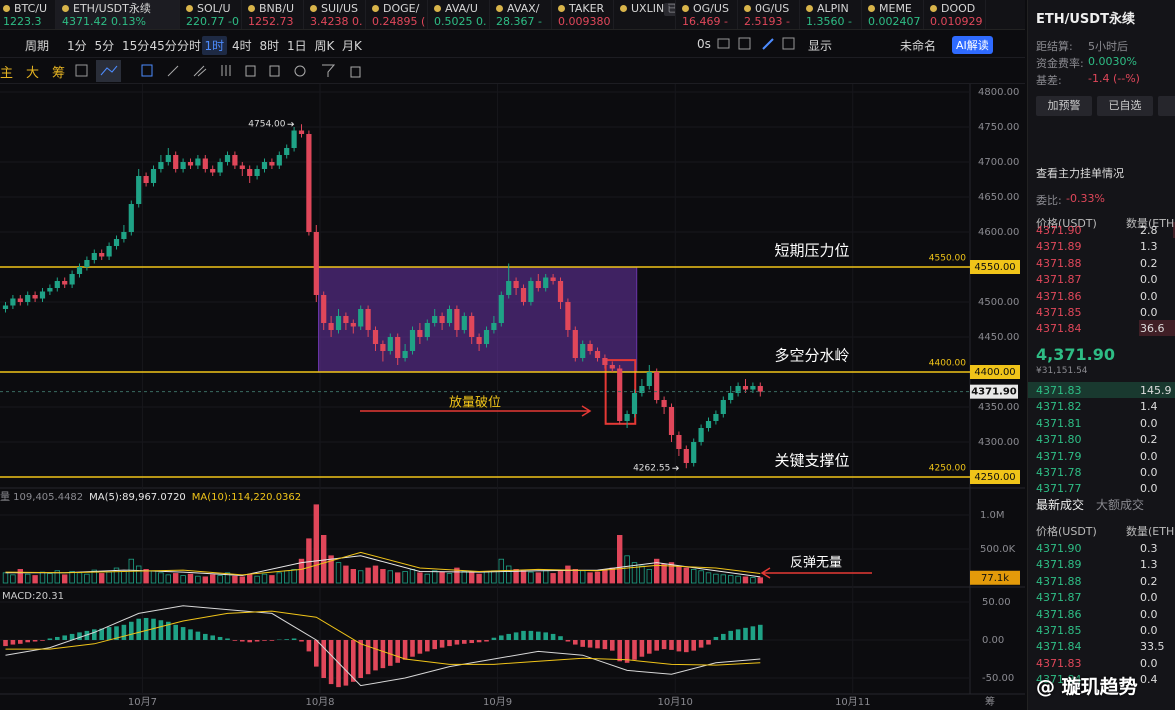 This screenshot has height=710, width=1175. Describe the element at coordinates (1049, 200) in the screenshot. I see `ratio-label: 委比:` at that location.